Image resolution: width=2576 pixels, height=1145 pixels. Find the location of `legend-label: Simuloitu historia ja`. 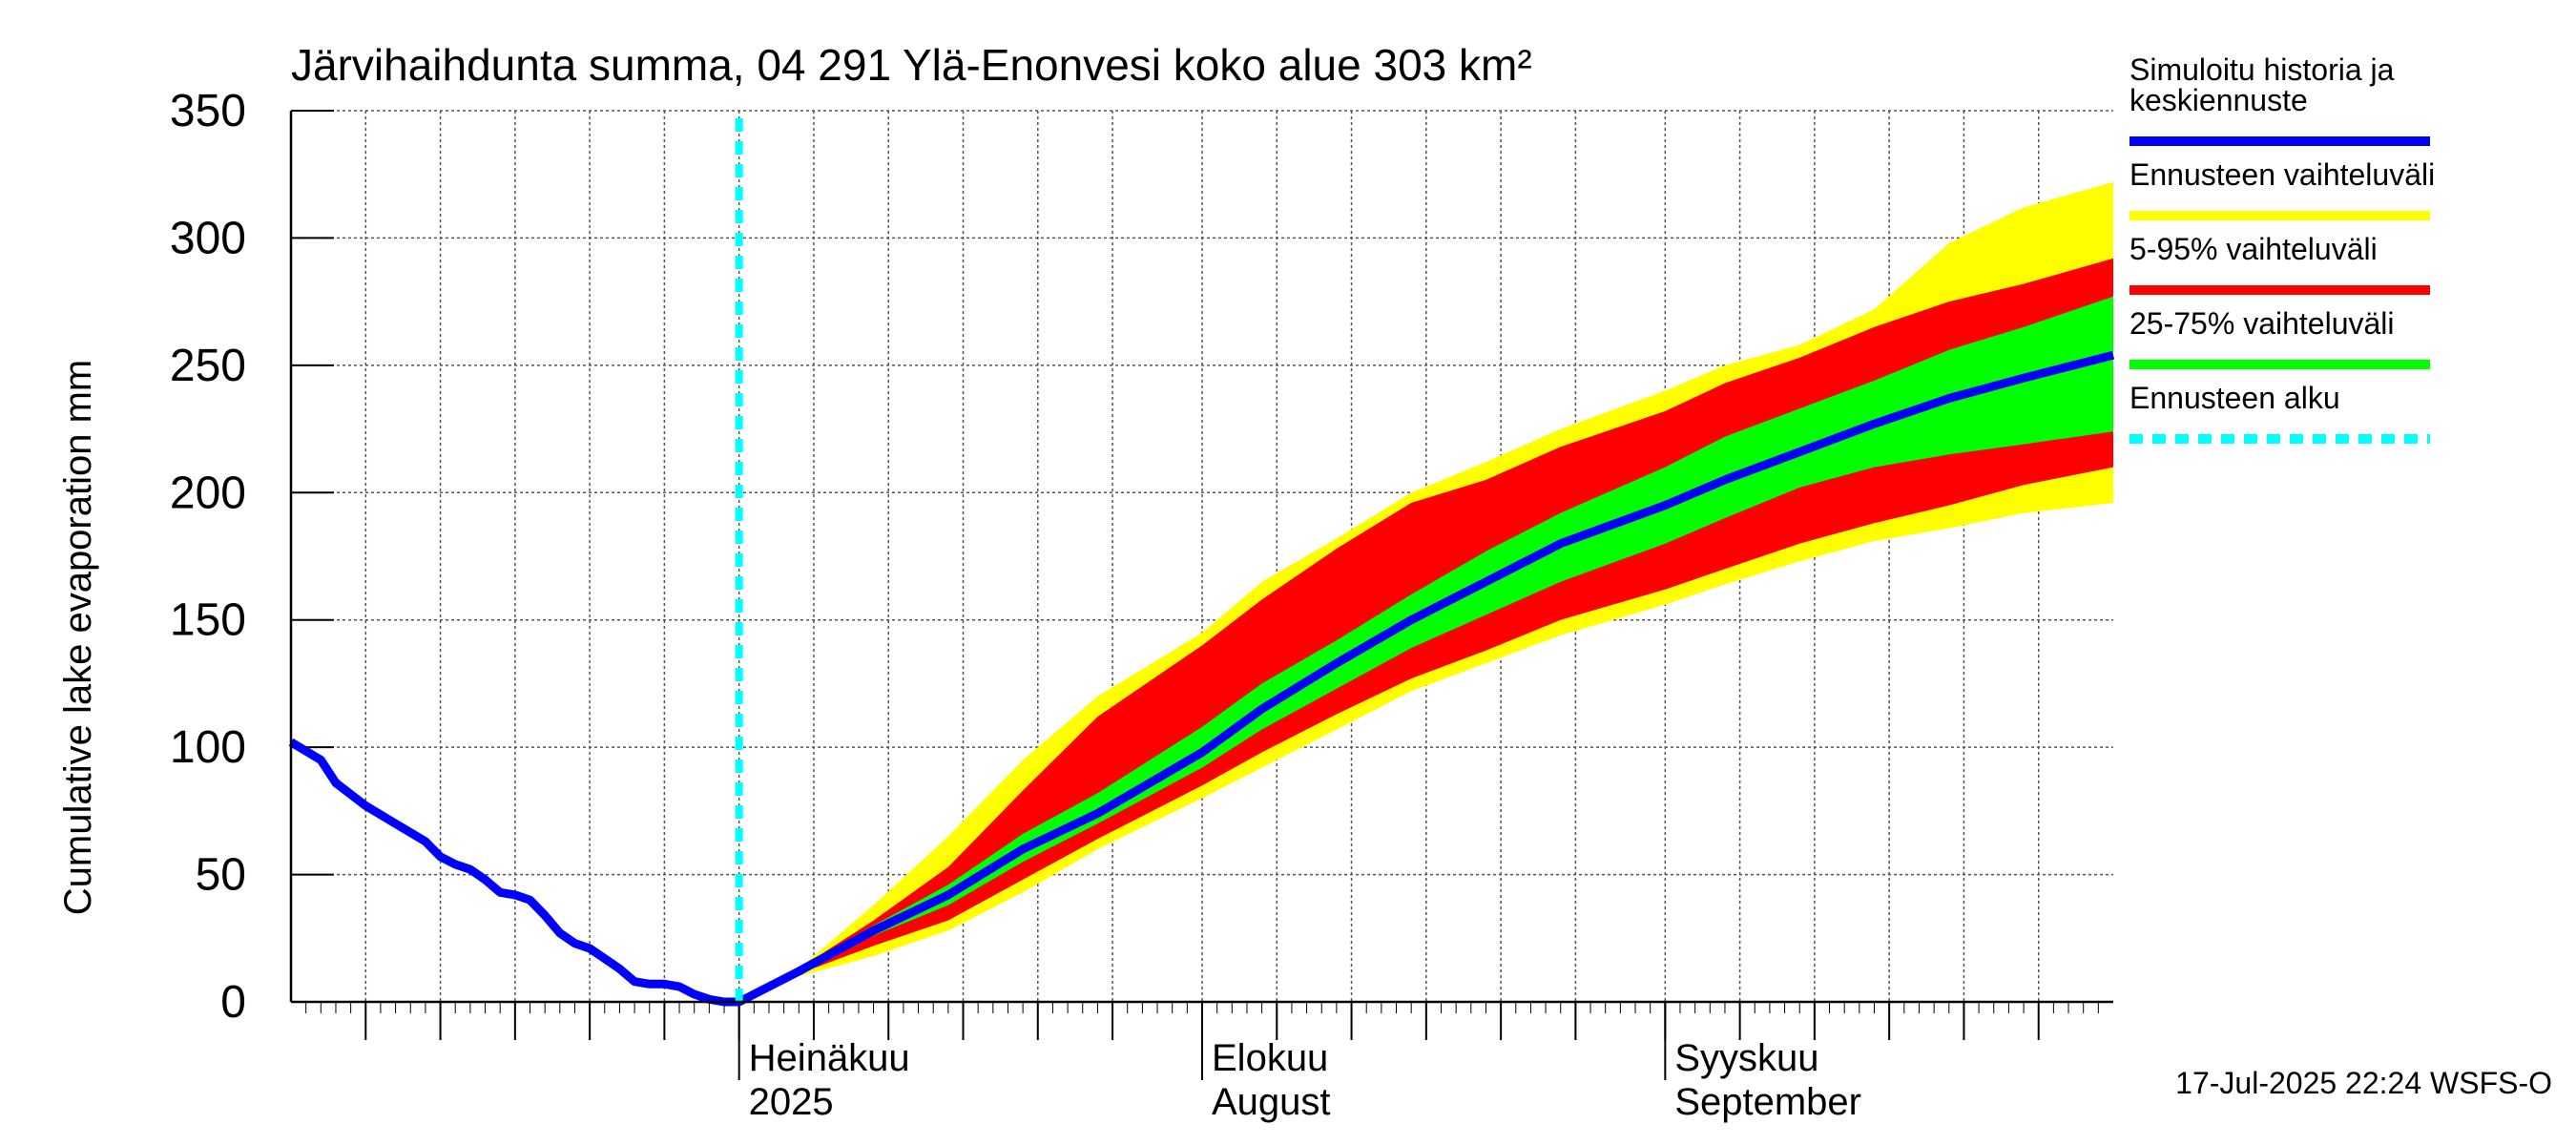

legend-label: Simuloitu historia ja is located at coordinates (2262, 69).